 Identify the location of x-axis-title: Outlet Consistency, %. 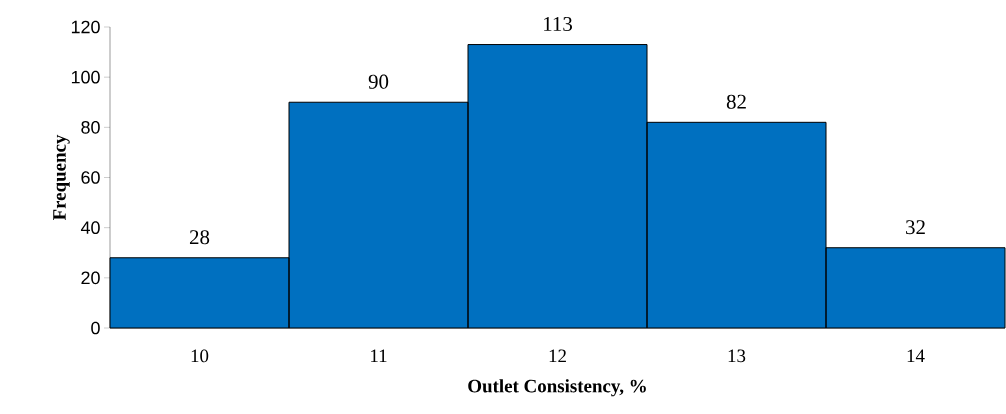
(557, 388).